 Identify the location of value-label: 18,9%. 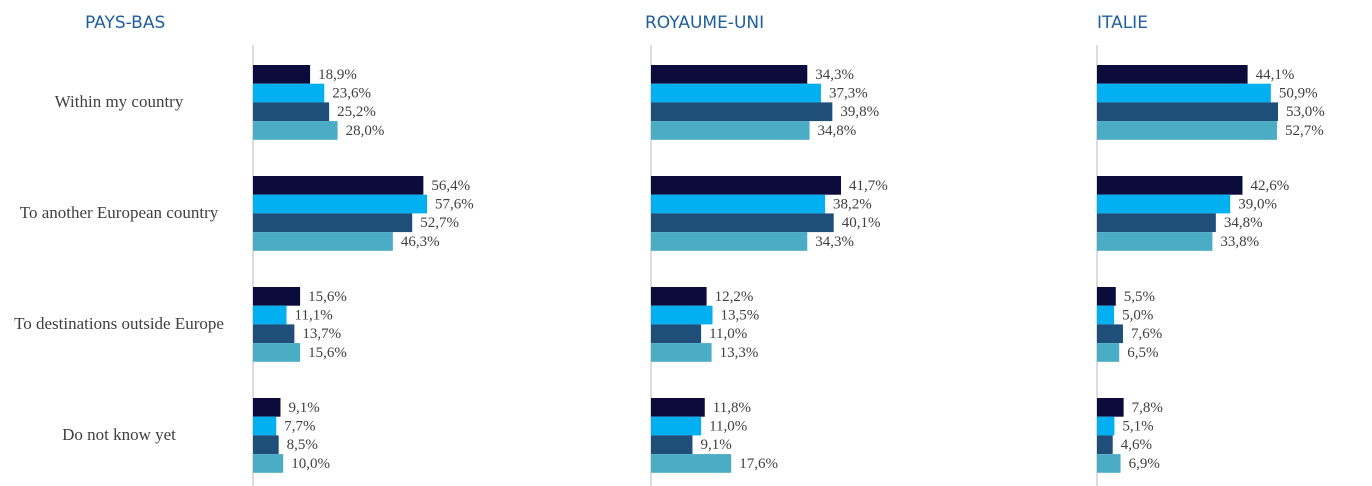
(337, 75).